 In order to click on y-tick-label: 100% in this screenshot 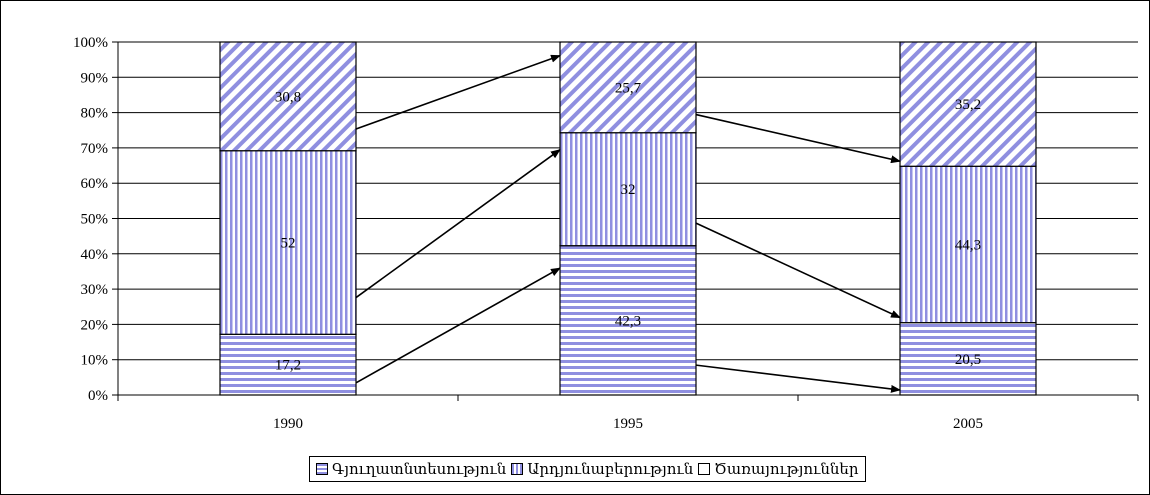, I will do `click(90, 43)`.